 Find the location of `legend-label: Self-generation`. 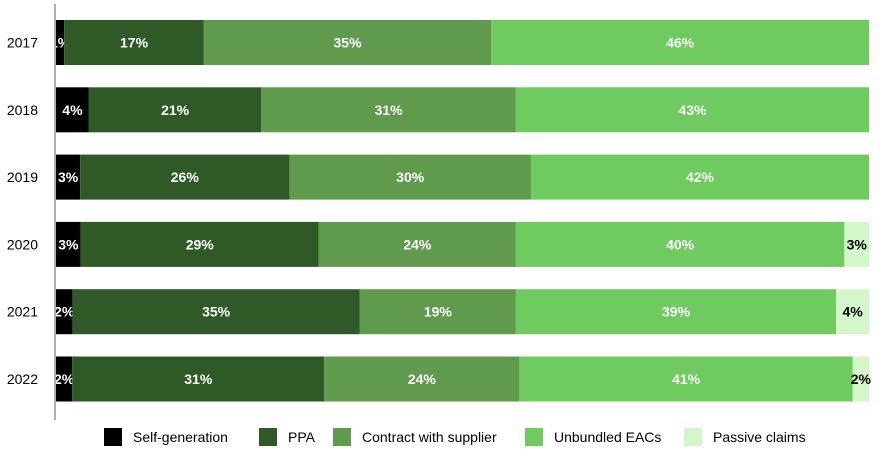

legend-label: Self-generation is located at coordinates (180, 437).